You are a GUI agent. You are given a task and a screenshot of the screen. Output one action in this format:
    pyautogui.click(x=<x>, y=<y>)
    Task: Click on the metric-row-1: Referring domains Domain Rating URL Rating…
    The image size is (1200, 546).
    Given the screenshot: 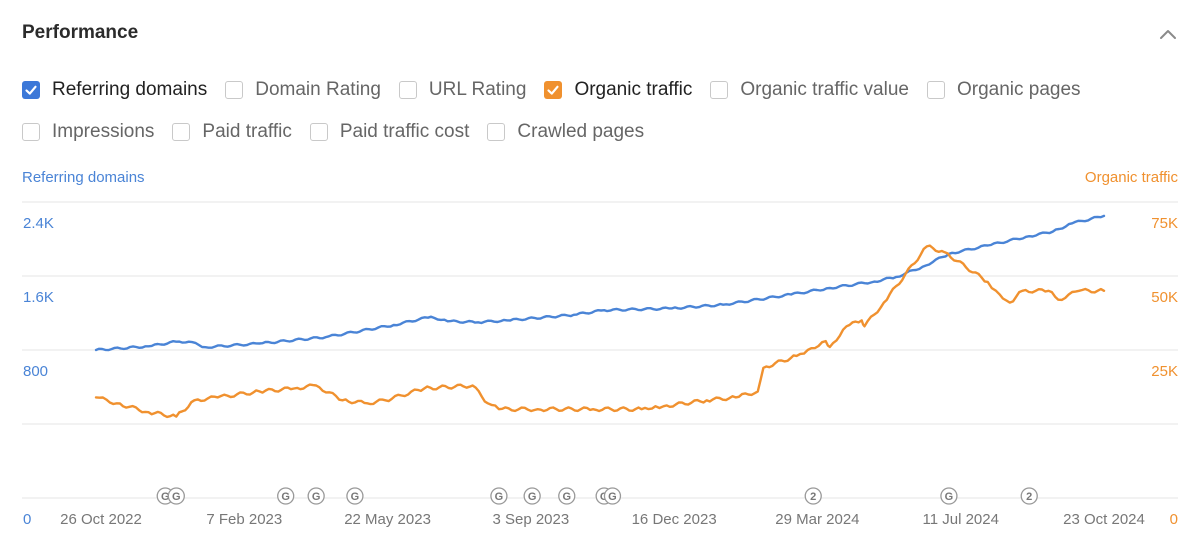 What is the action you would take?
    pyautogui.click(x=602, y=90)
    